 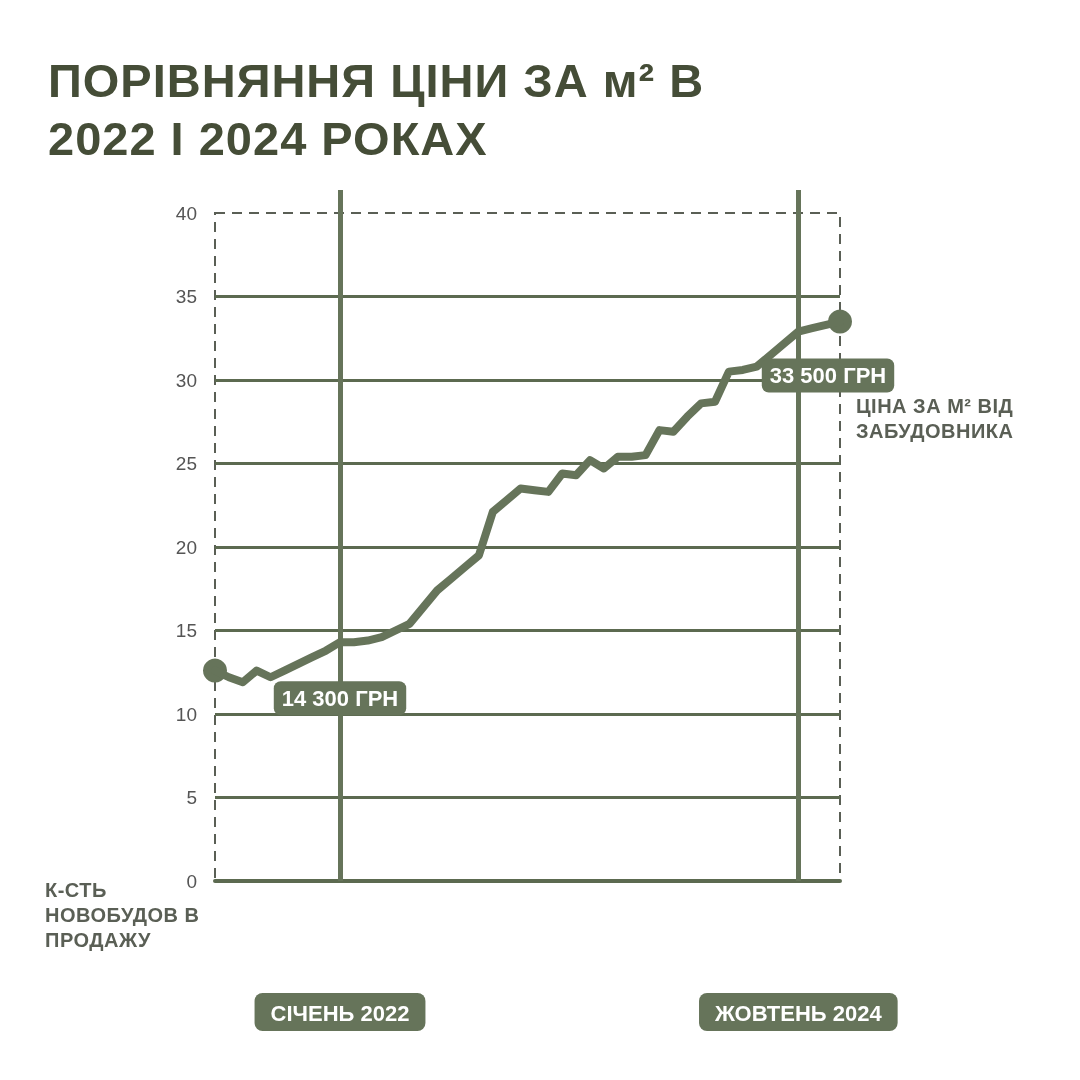 I want to click on chart-title: ПОРІВНЯННЯ ЦІНИ ЗА м² В 2022 І 2024 РОКАХ, so click(x=377, y=110).